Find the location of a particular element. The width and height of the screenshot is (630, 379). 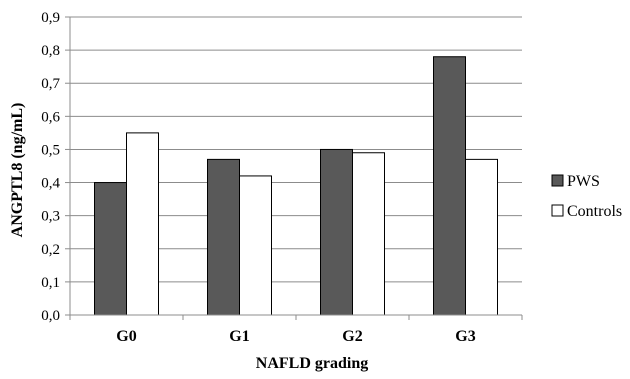

y-axis-tick-labels: 0,0 0,1 0,2 0,3 0,4 0,5 0,6 0,7 0,8 0,9 is located at coordinates (50, 167).